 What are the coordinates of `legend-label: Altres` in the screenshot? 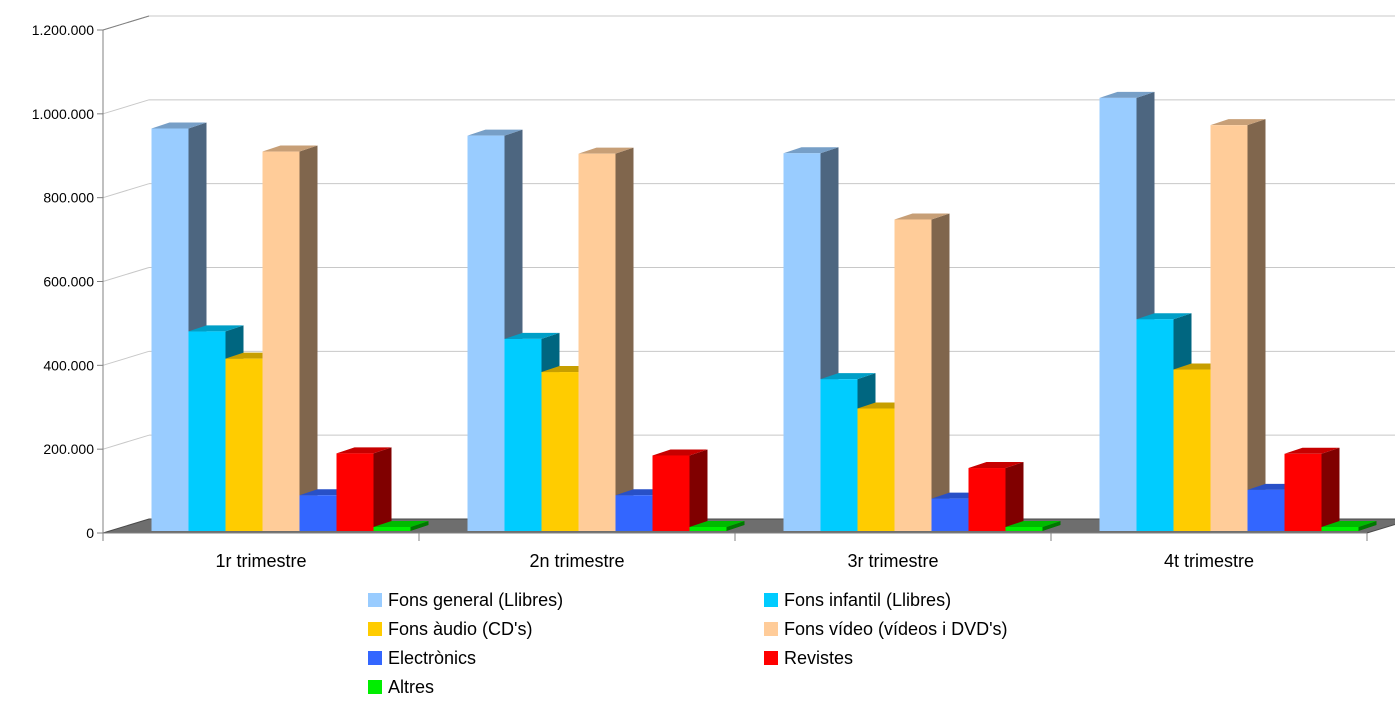 It's located at (411, 687).